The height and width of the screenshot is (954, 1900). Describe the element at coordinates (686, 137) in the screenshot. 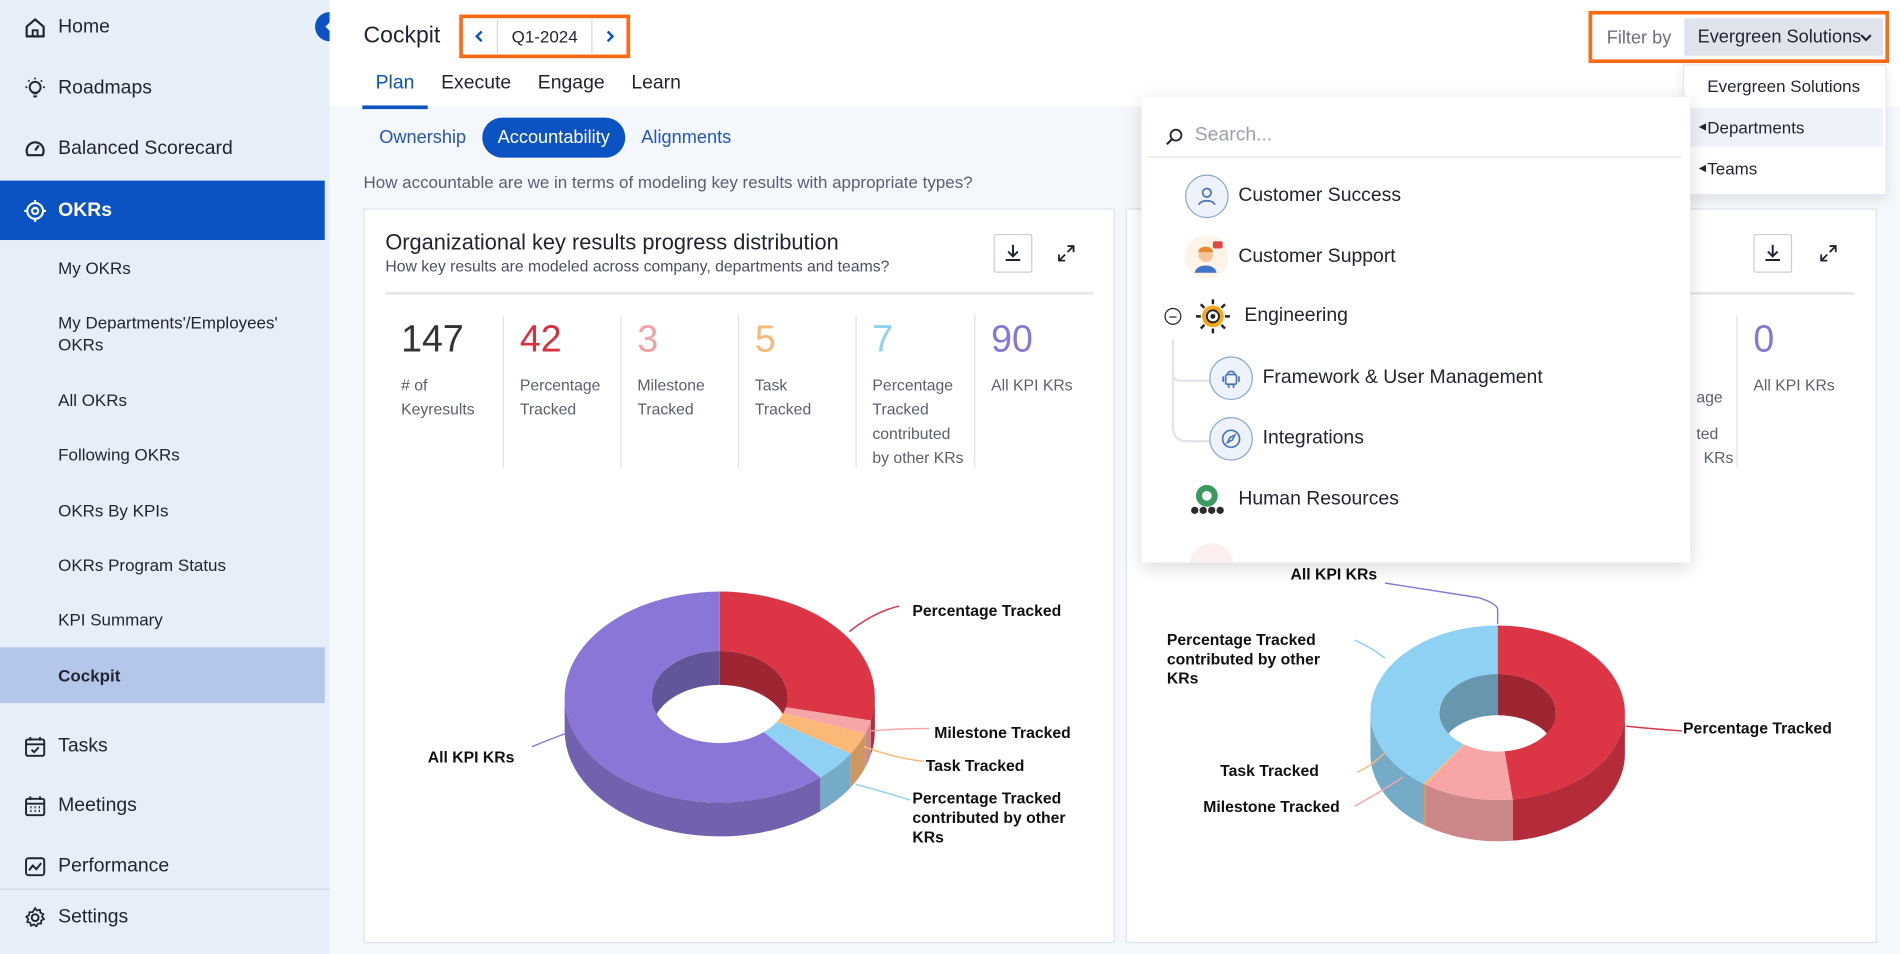

I see `subtab-alignments: Alignments` at that location.